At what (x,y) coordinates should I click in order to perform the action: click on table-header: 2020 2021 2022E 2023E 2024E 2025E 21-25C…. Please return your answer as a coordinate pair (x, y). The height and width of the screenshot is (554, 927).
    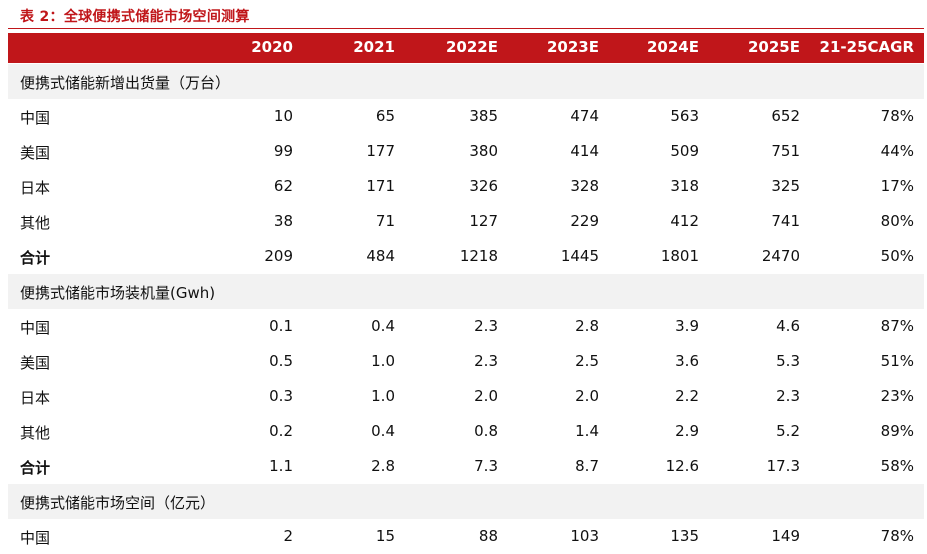
    Looking at the image, I should click on (466, 48).